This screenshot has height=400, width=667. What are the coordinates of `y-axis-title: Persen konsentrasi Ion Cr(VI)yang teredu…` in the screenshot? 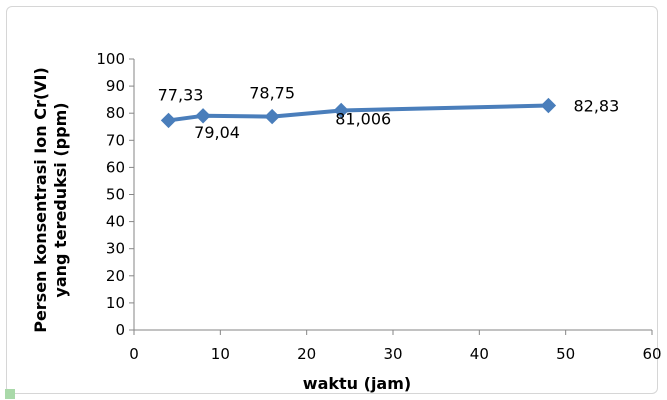 It's located at (50, 200).